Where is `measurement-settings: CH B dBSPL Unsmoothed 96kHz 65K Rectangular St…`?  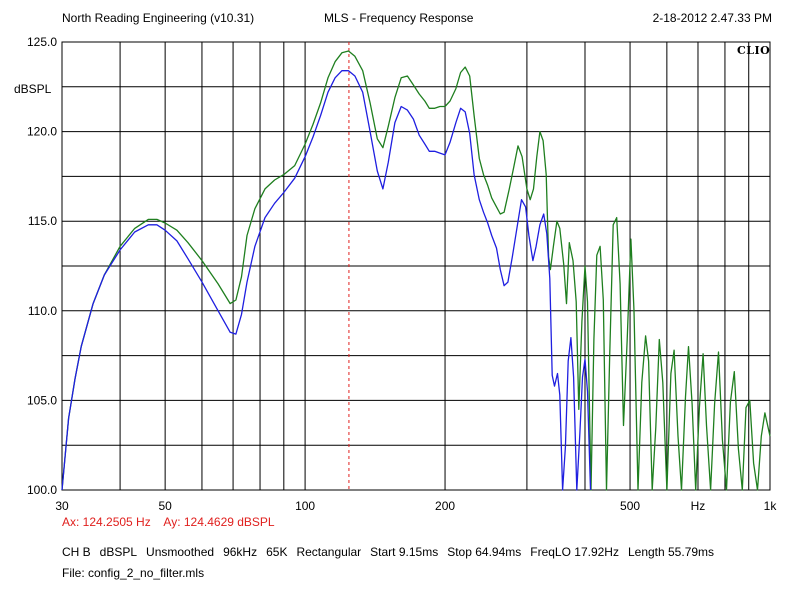 measurement-settings: CH B dBSPL Unsmoothed 96kHz 65K Rectangular St… is located at coordinates (392, 552).